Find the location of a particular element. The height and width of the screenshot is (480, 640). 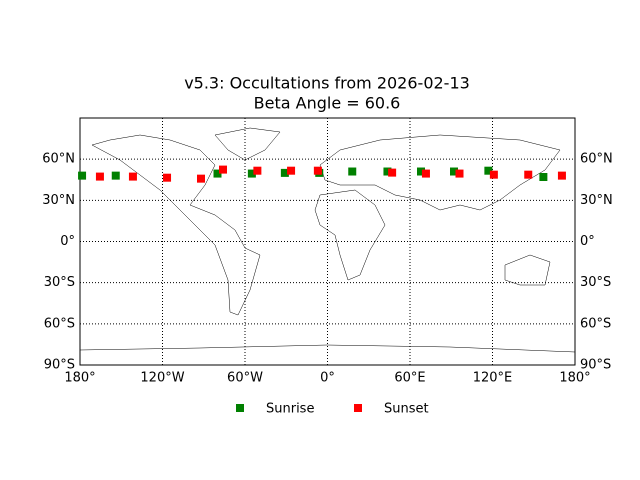

x-tick-label: 60°E is located at coordinates (409, 378).